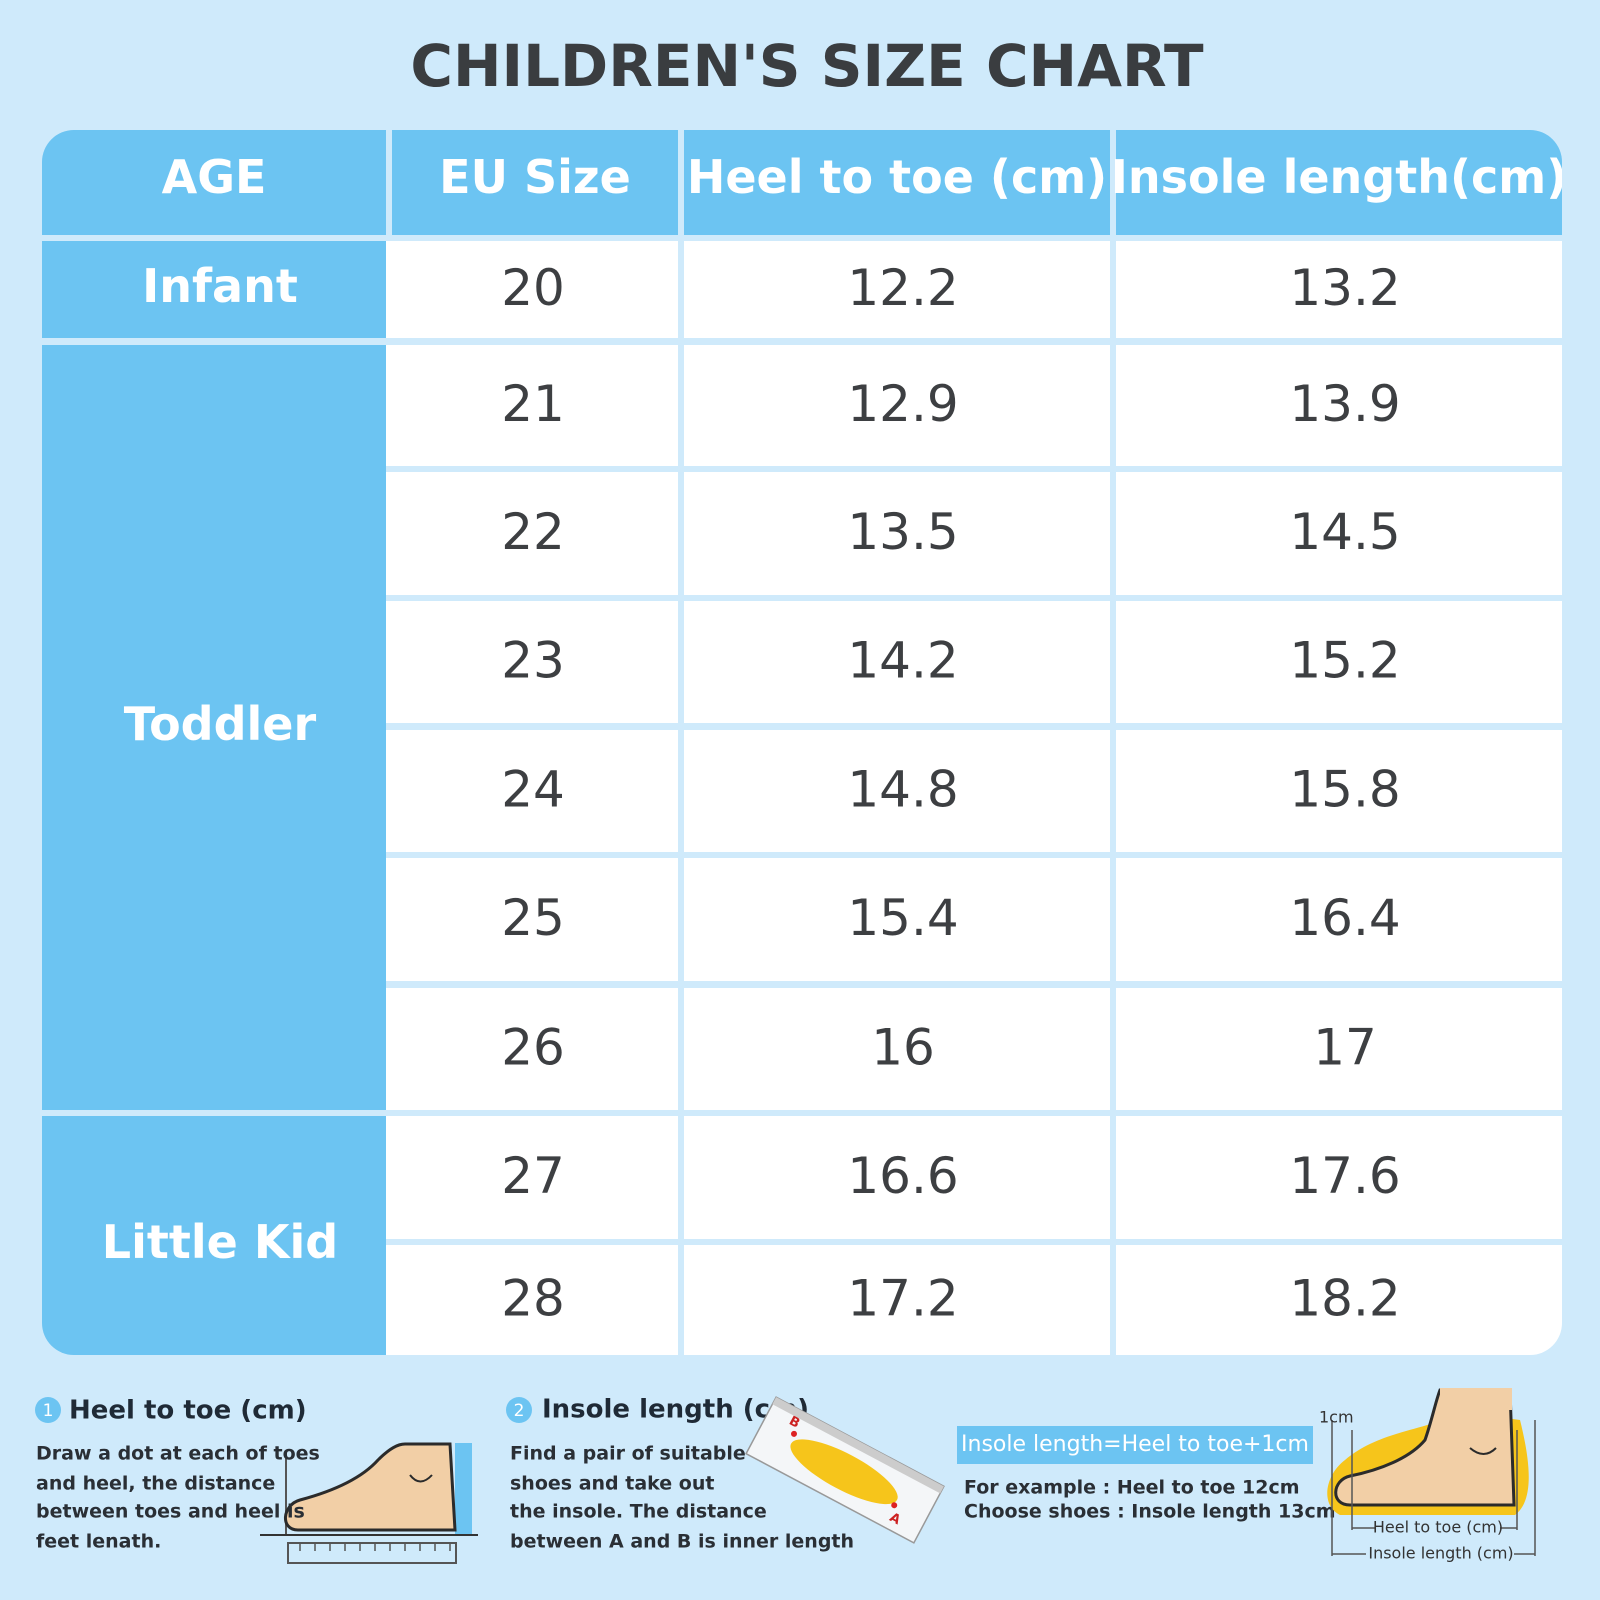  What do you see at coordinates (155, 1484) in the screenshot?
I see `note-line: and heel, the distance` at bounding box center [155, 1484].